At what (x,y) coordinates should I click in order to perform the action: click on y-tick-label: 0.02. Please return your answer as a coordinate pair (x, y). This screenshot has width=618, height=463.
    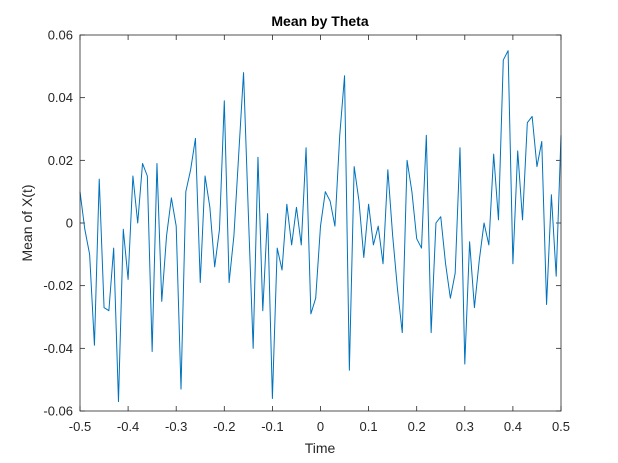
    Looking at the image, I should click on (60, 160).